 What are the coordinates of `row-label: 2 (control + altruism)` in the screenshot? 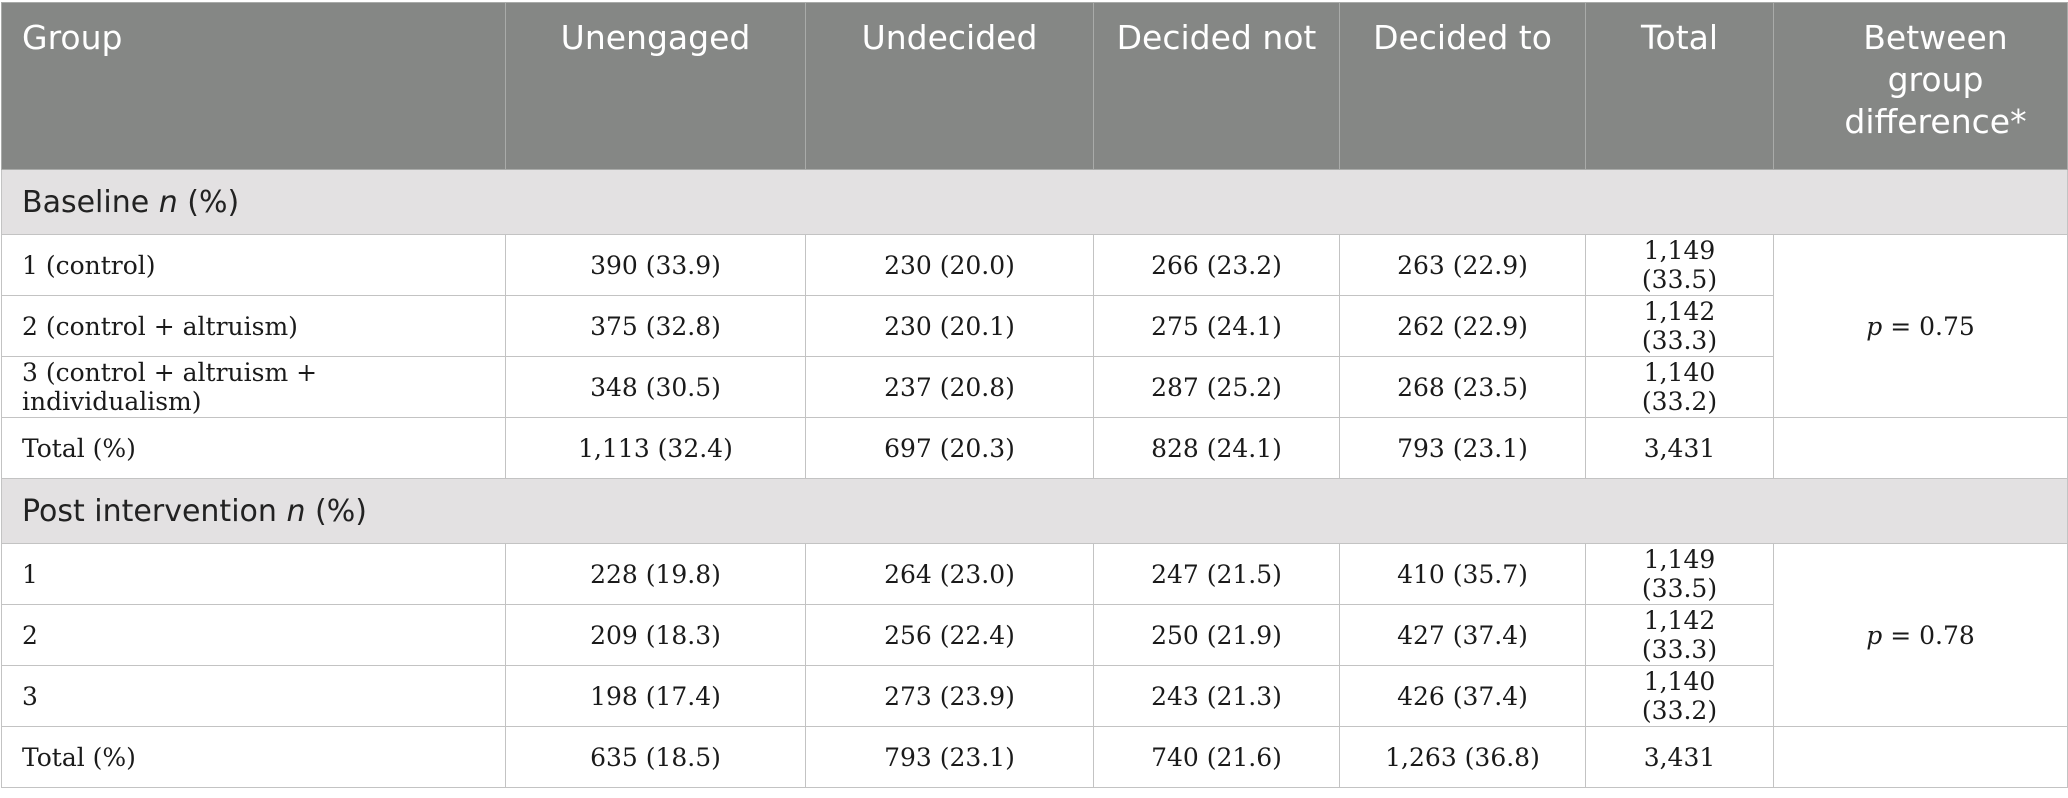 It's located at (253, 326).